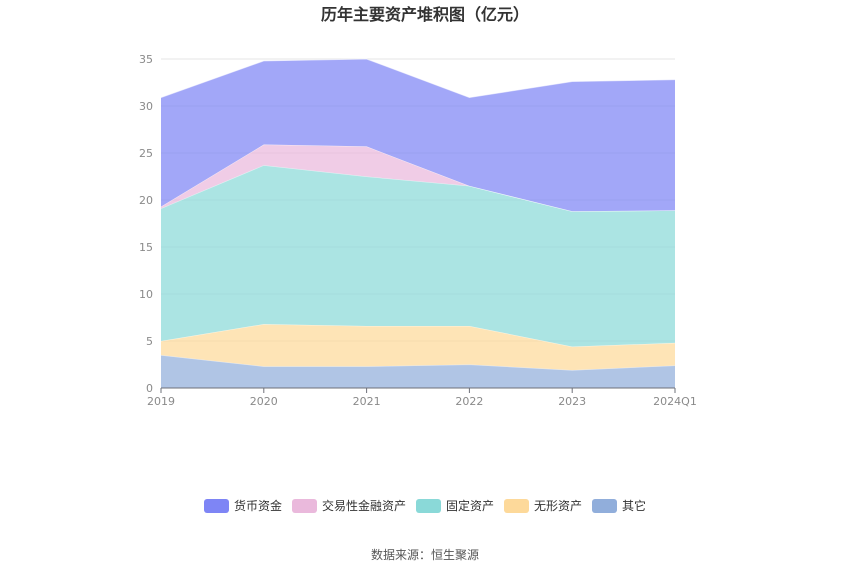  What do you see at coordinates (146, 59) in the screenshot?
I see `y-tick-label: 35` at bounding box center [146, 59].